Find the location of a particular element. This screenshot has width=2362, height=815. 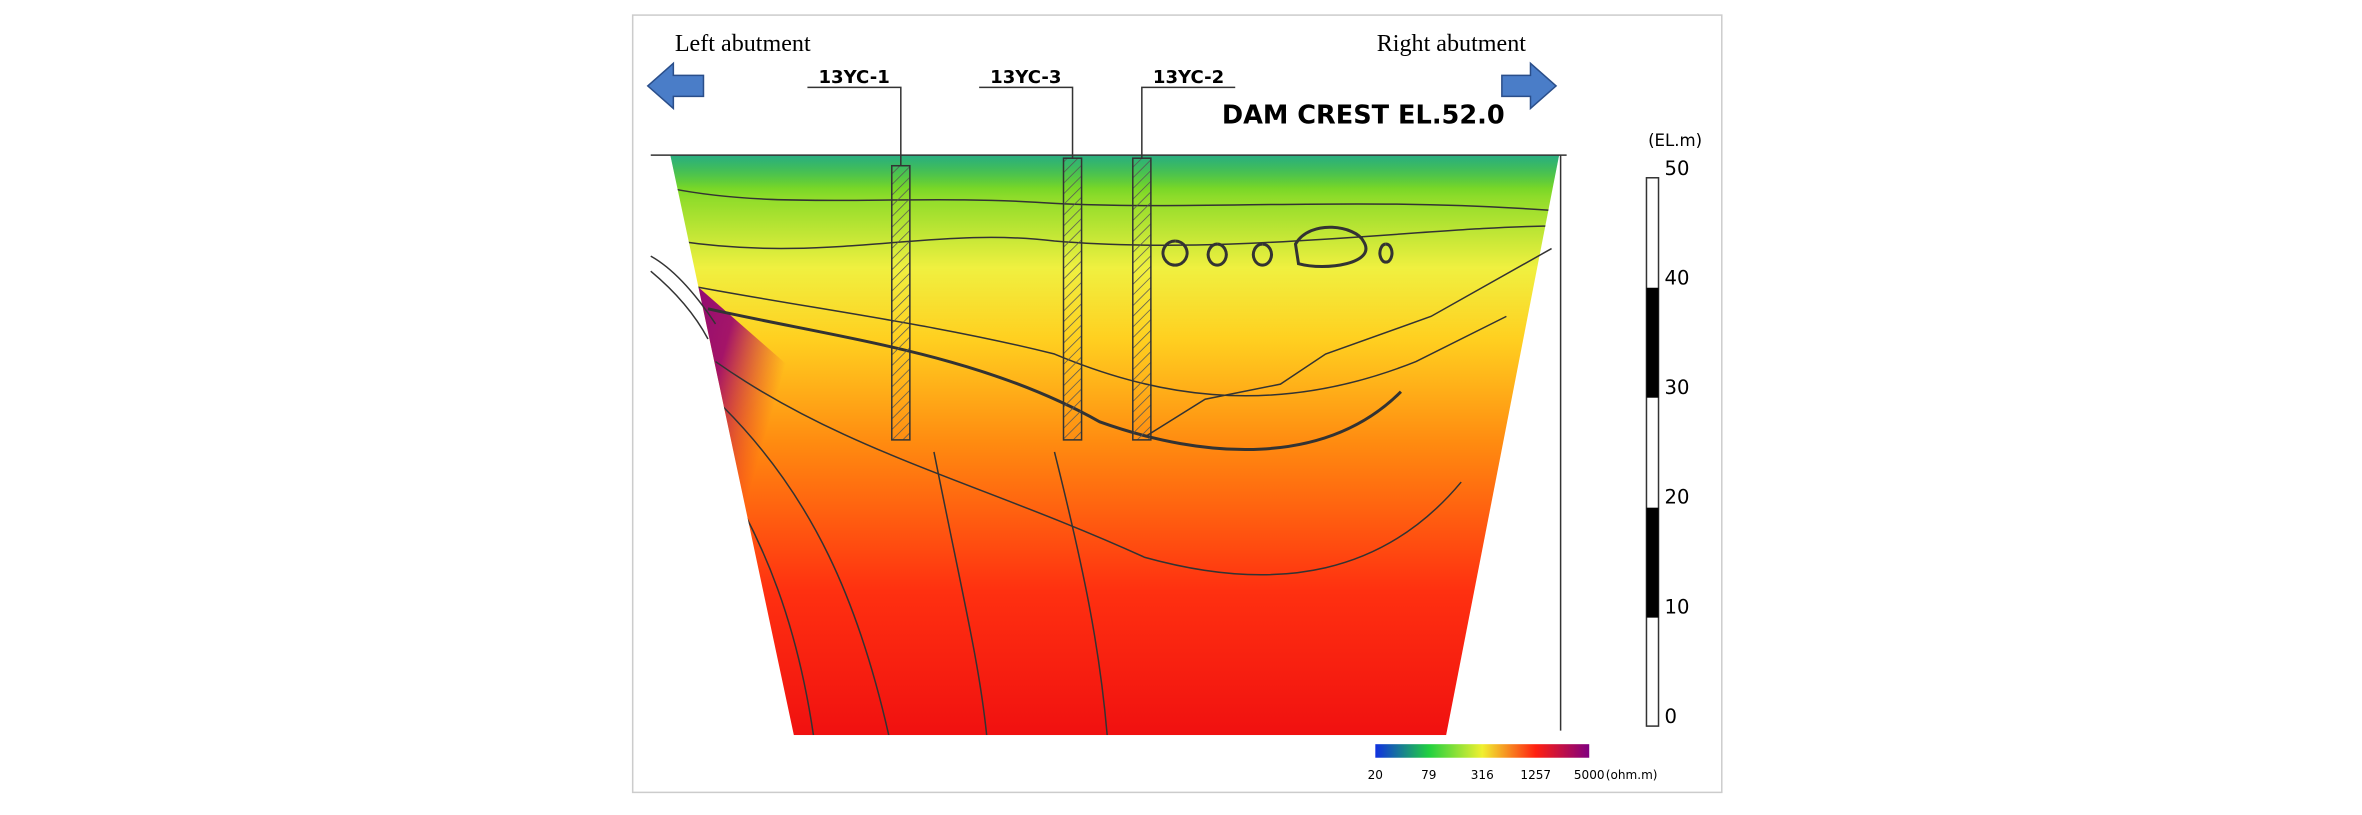

colorbar-label: 1257 is located at coordinates (1535, 775).